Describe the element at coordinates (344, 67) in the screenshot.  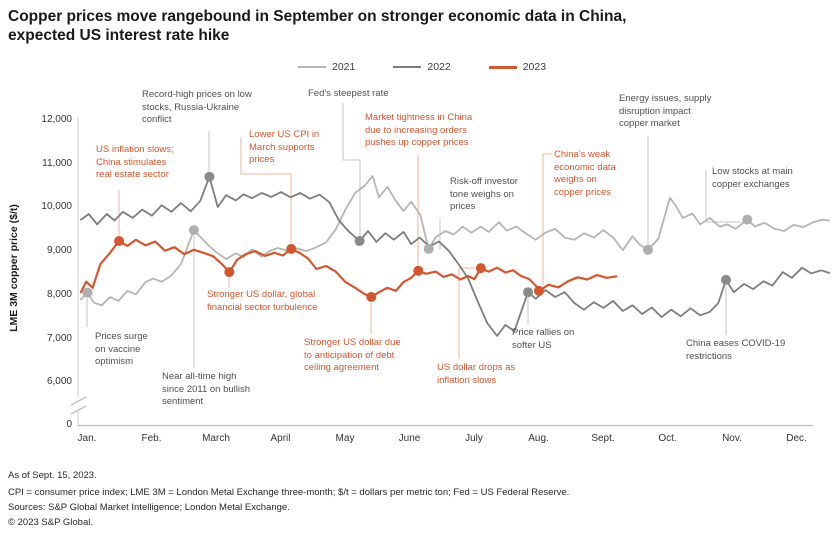
I see `legend-label-2021: 2021` at that location.